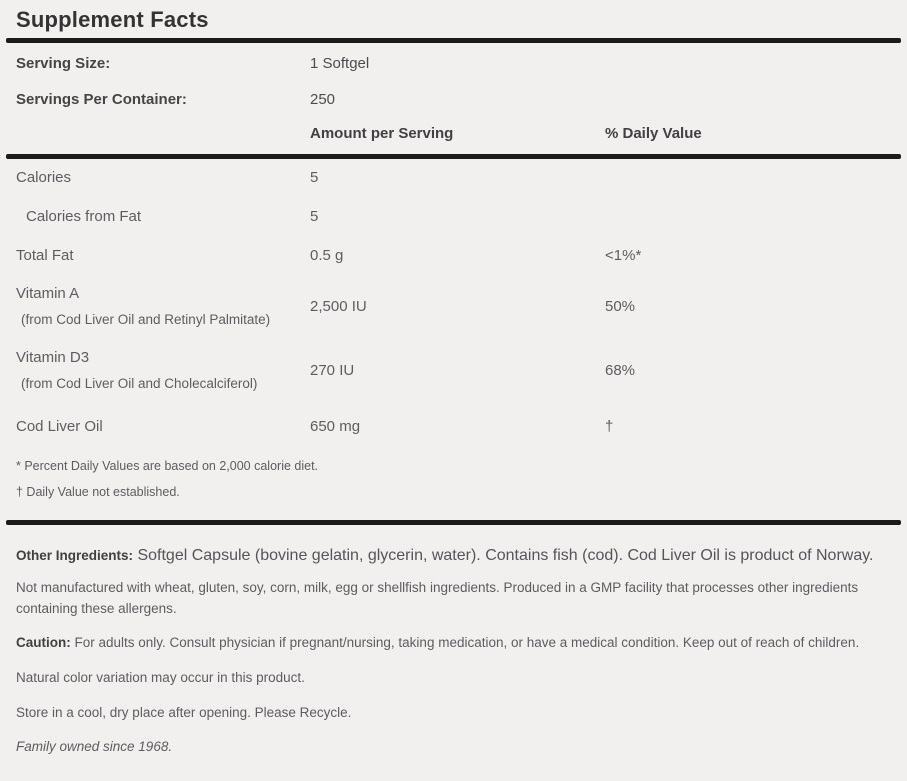 This screenshot has height=781, width=907. Describe the element at coordinates (340, 63) in the screenshot. I see `serving-size-value: 1 Softgel` at that location.